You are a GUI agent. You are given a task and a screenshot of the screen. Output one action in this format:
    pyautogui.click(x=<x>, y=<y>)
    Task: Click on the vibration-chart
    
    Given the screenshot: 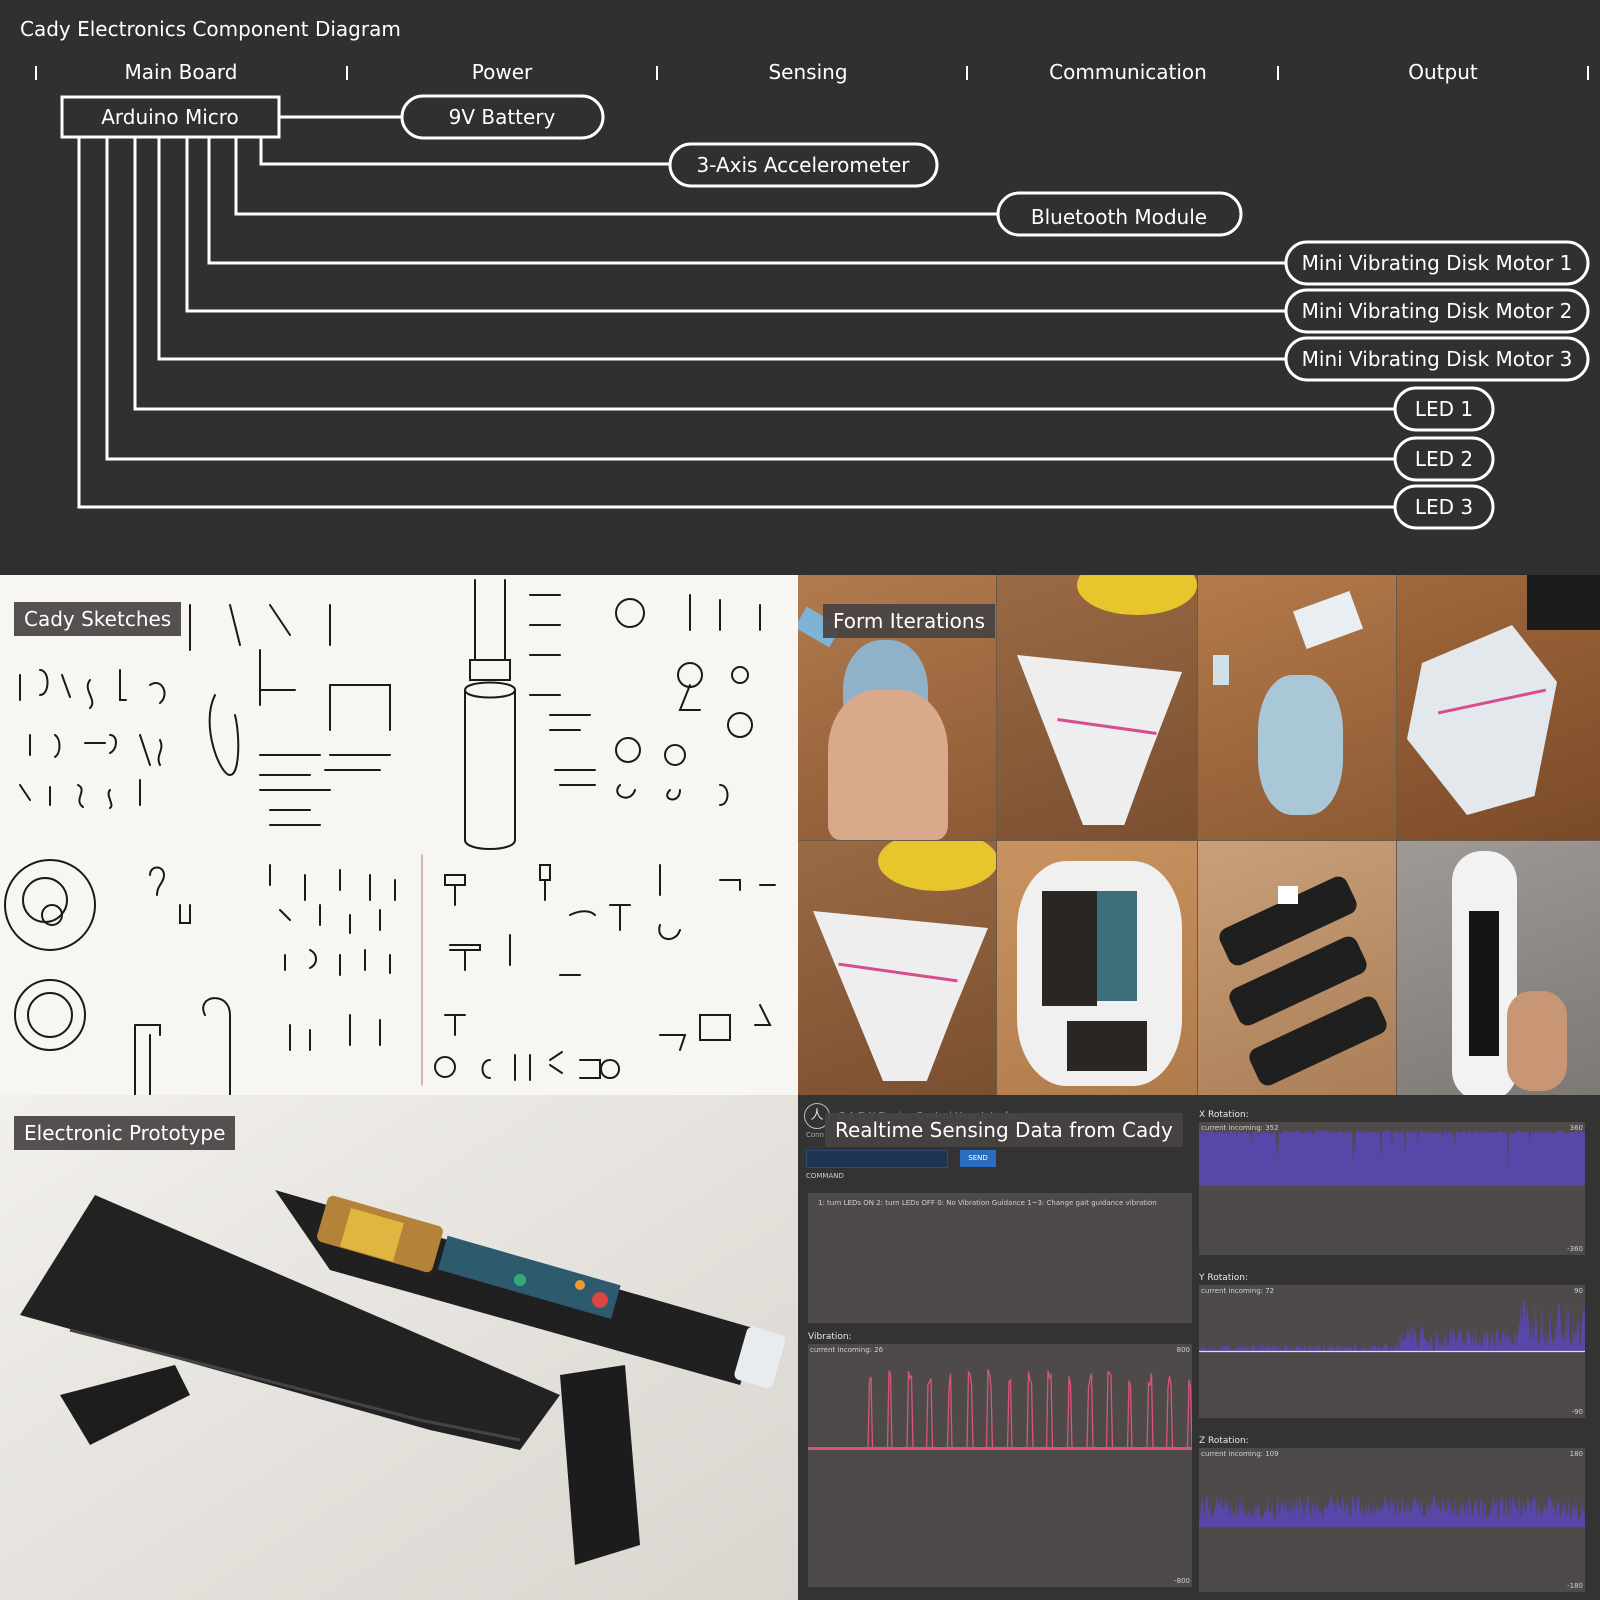 What is the action you would take?
    pyautogui.click(x=1000, y=1409)
    